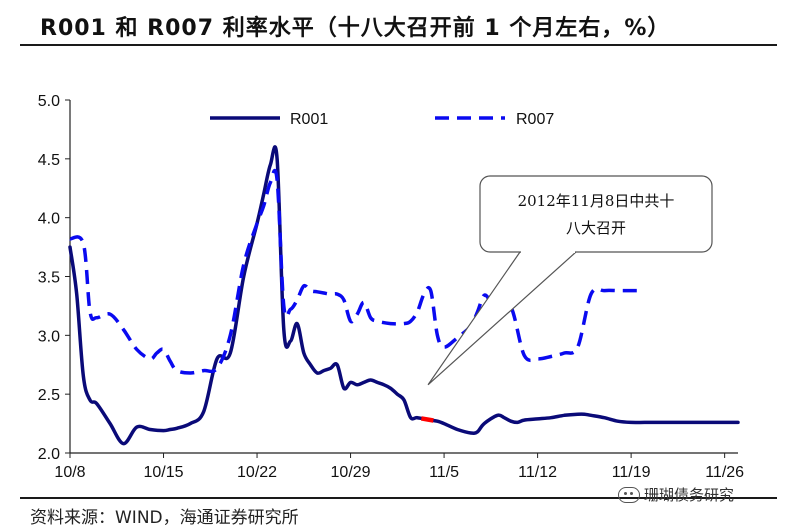 Image resolution: width=797 pixels, height=531 pixels. I want to click on y-tick-label: 4.0, so click(49, 219).